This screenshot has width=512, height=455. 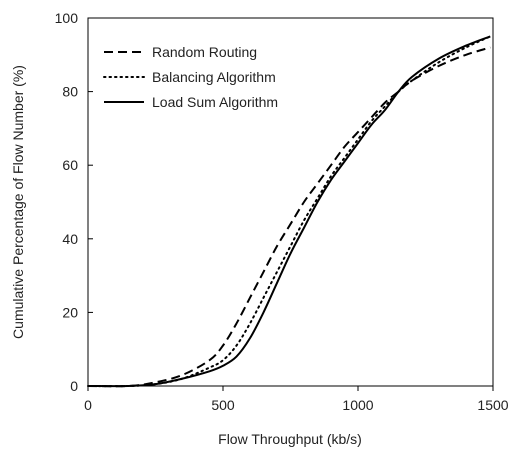 I want to click on x-tick-label: 500, so click(x=223, y=405).